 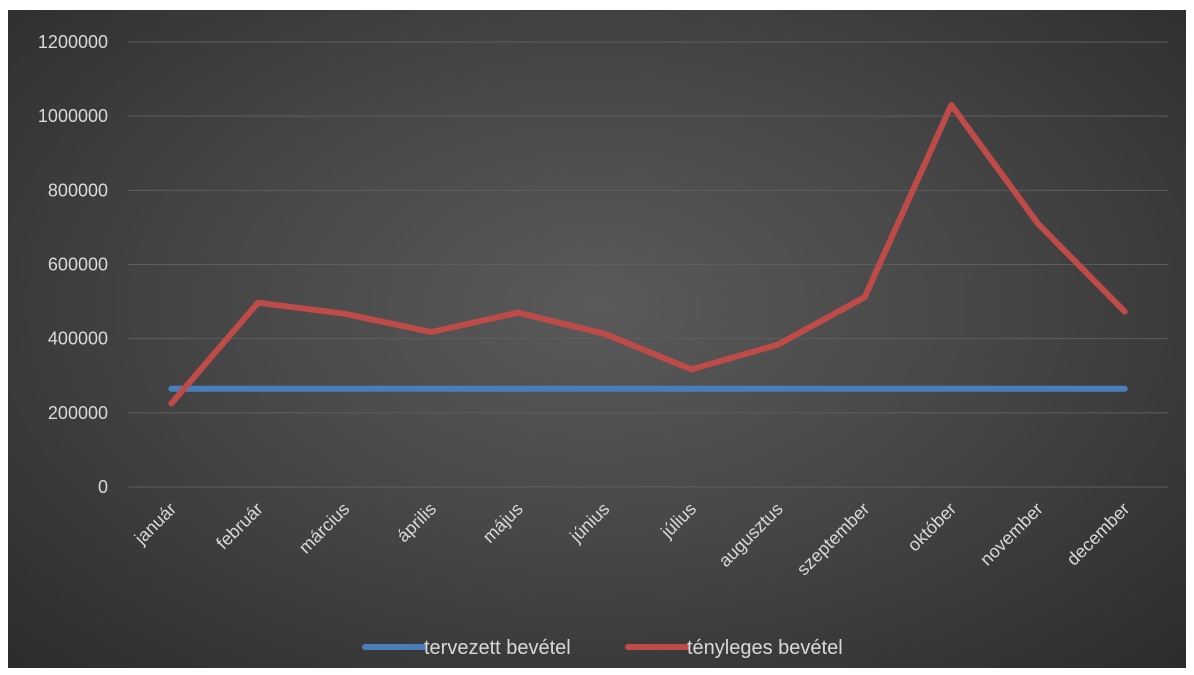 What do you see at coordinates (503, 523) in the screenshot?
I see `x-tick-label: május` at bounding box center [503, 523].